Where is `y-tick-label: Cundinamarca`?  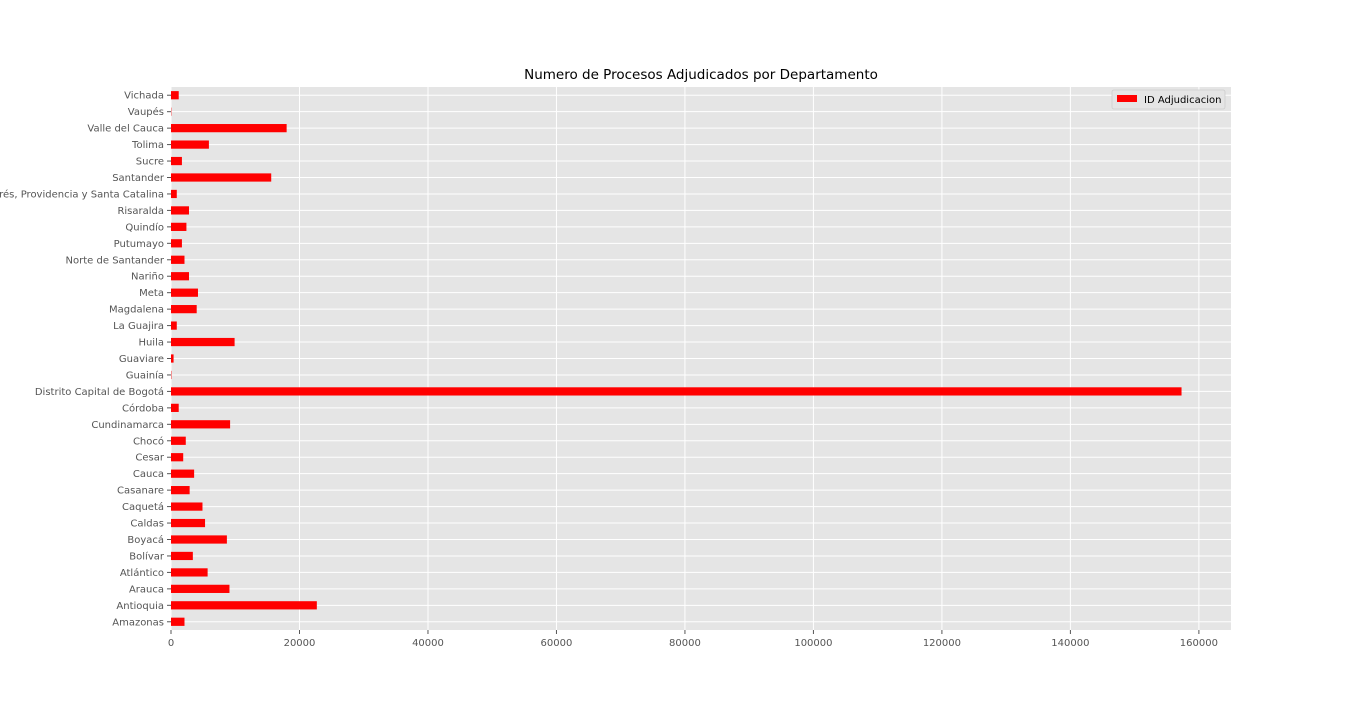
y-tick-label: Cundinamarca is located at coordinates (127, 425).